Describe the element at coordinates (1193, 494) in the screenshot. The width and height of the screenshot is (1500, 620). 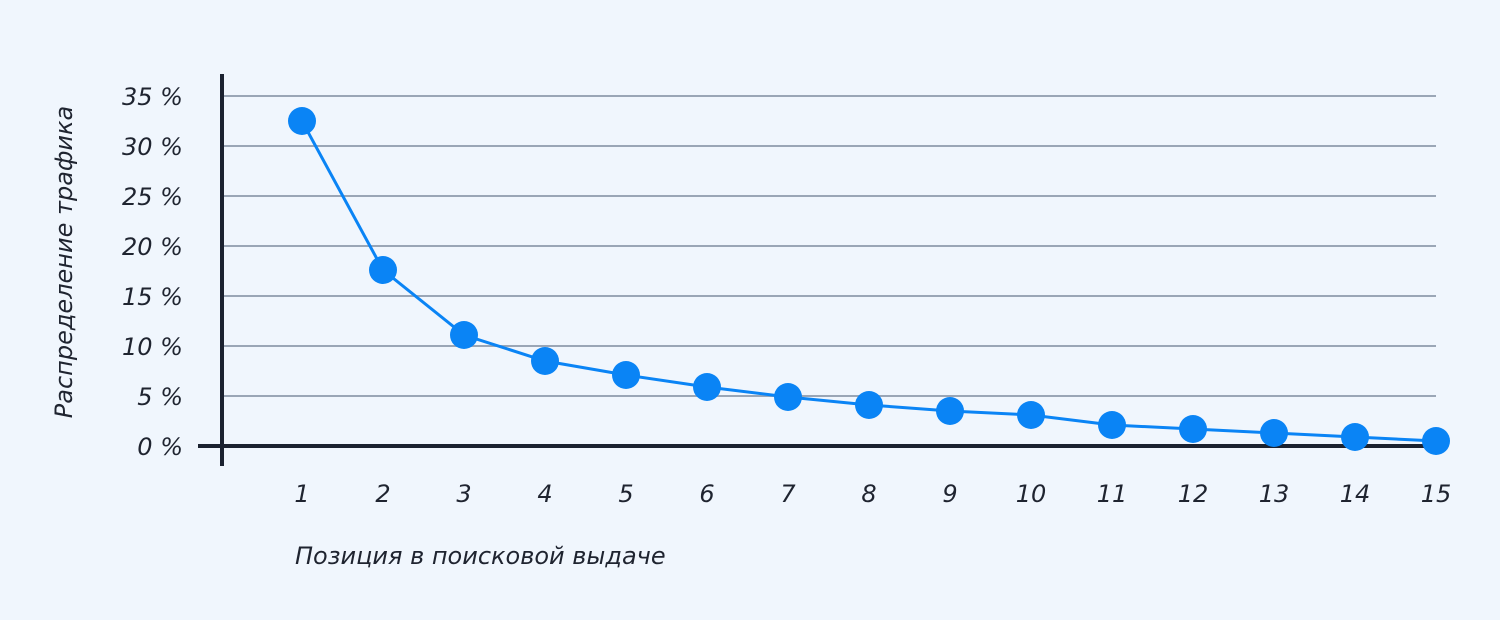
I see `x-tick-label: 12` at that location.